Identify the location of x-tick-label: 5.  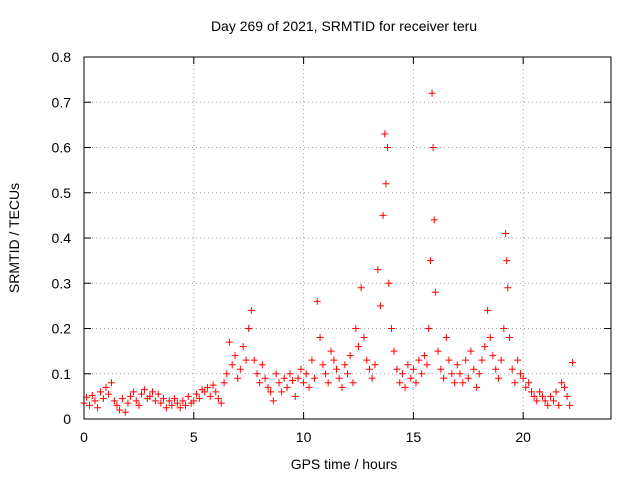
(194, 437).